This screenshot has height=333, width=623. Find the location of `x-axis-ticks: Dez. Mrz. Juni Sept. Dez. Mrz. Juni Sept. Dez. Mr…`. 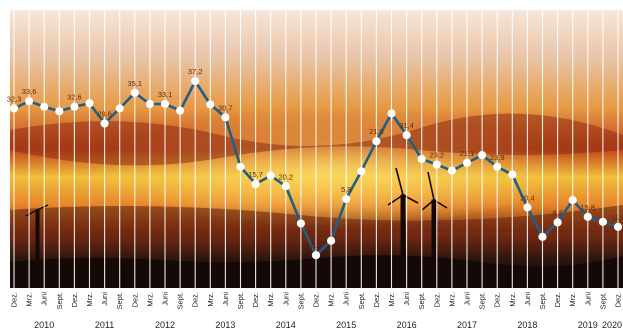

x-axis-ticks: Dez. Mrz. Juni Sept. Dez. Mrz. Juni Sept. Dez. Mr… is located at coordinates (316, 301).